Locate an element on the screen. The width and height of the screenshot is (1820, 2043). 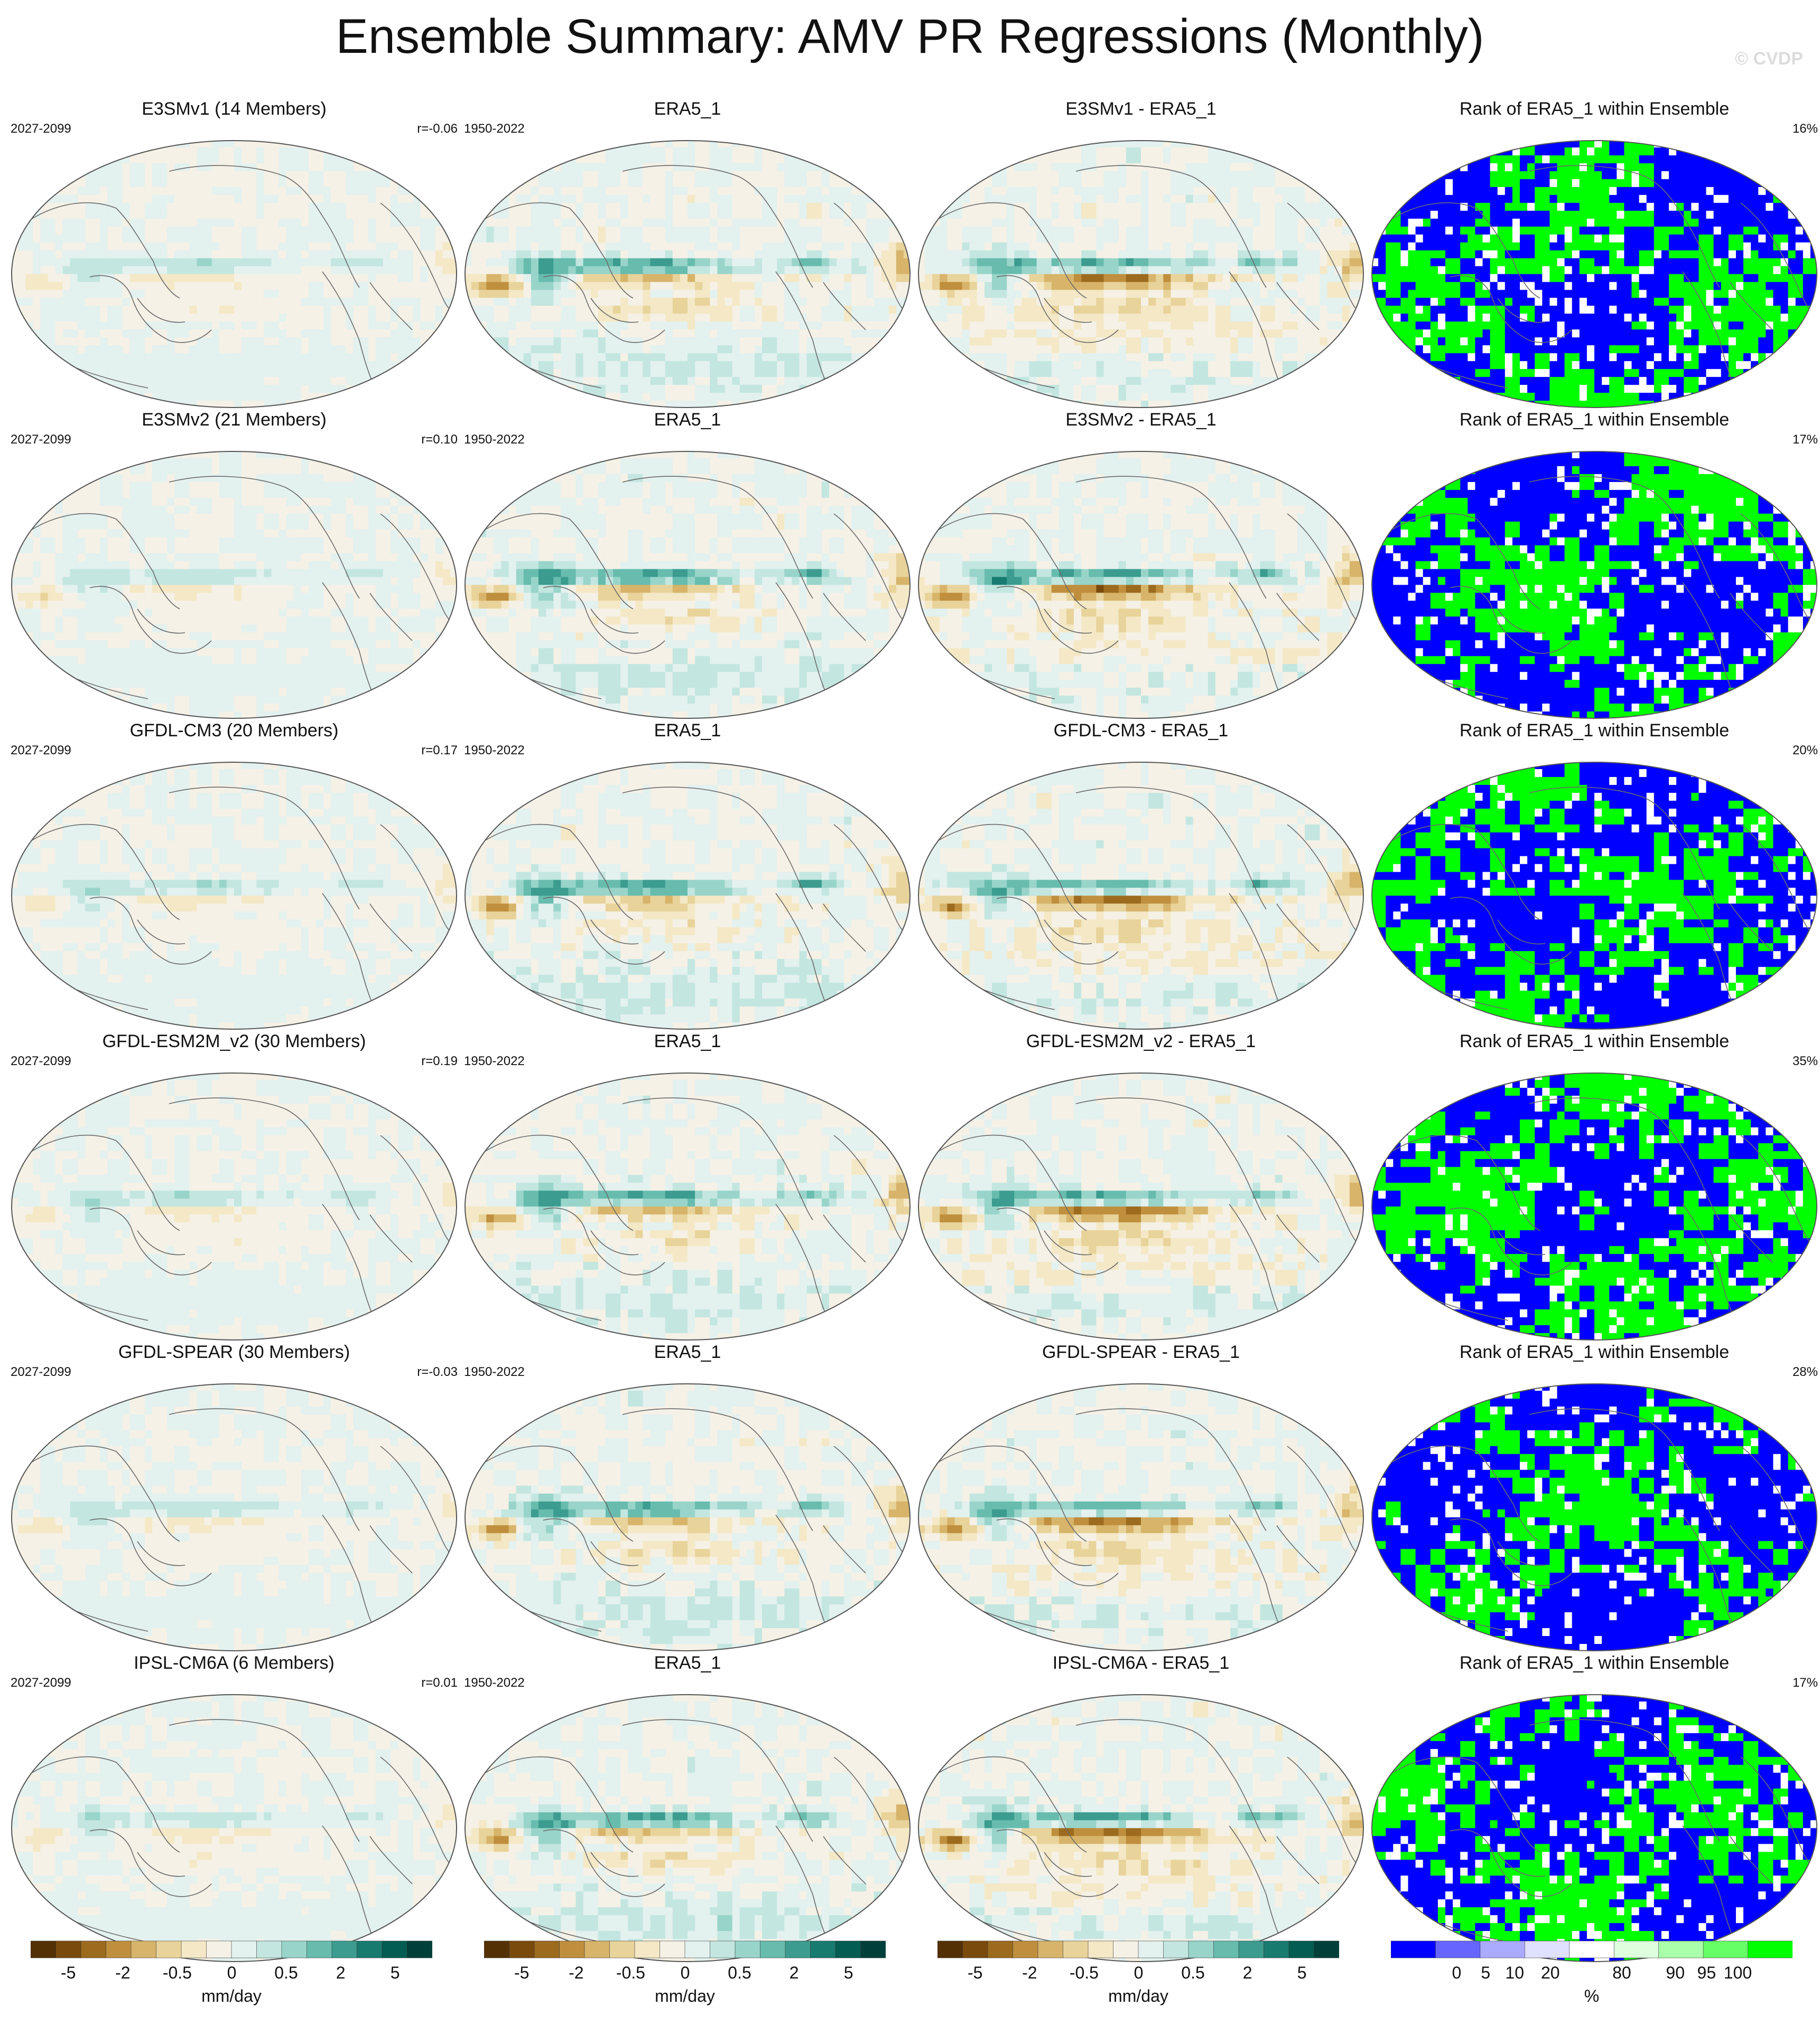
colorbar-tick-label: 0.5 is located at coordinates (1192, 1973).